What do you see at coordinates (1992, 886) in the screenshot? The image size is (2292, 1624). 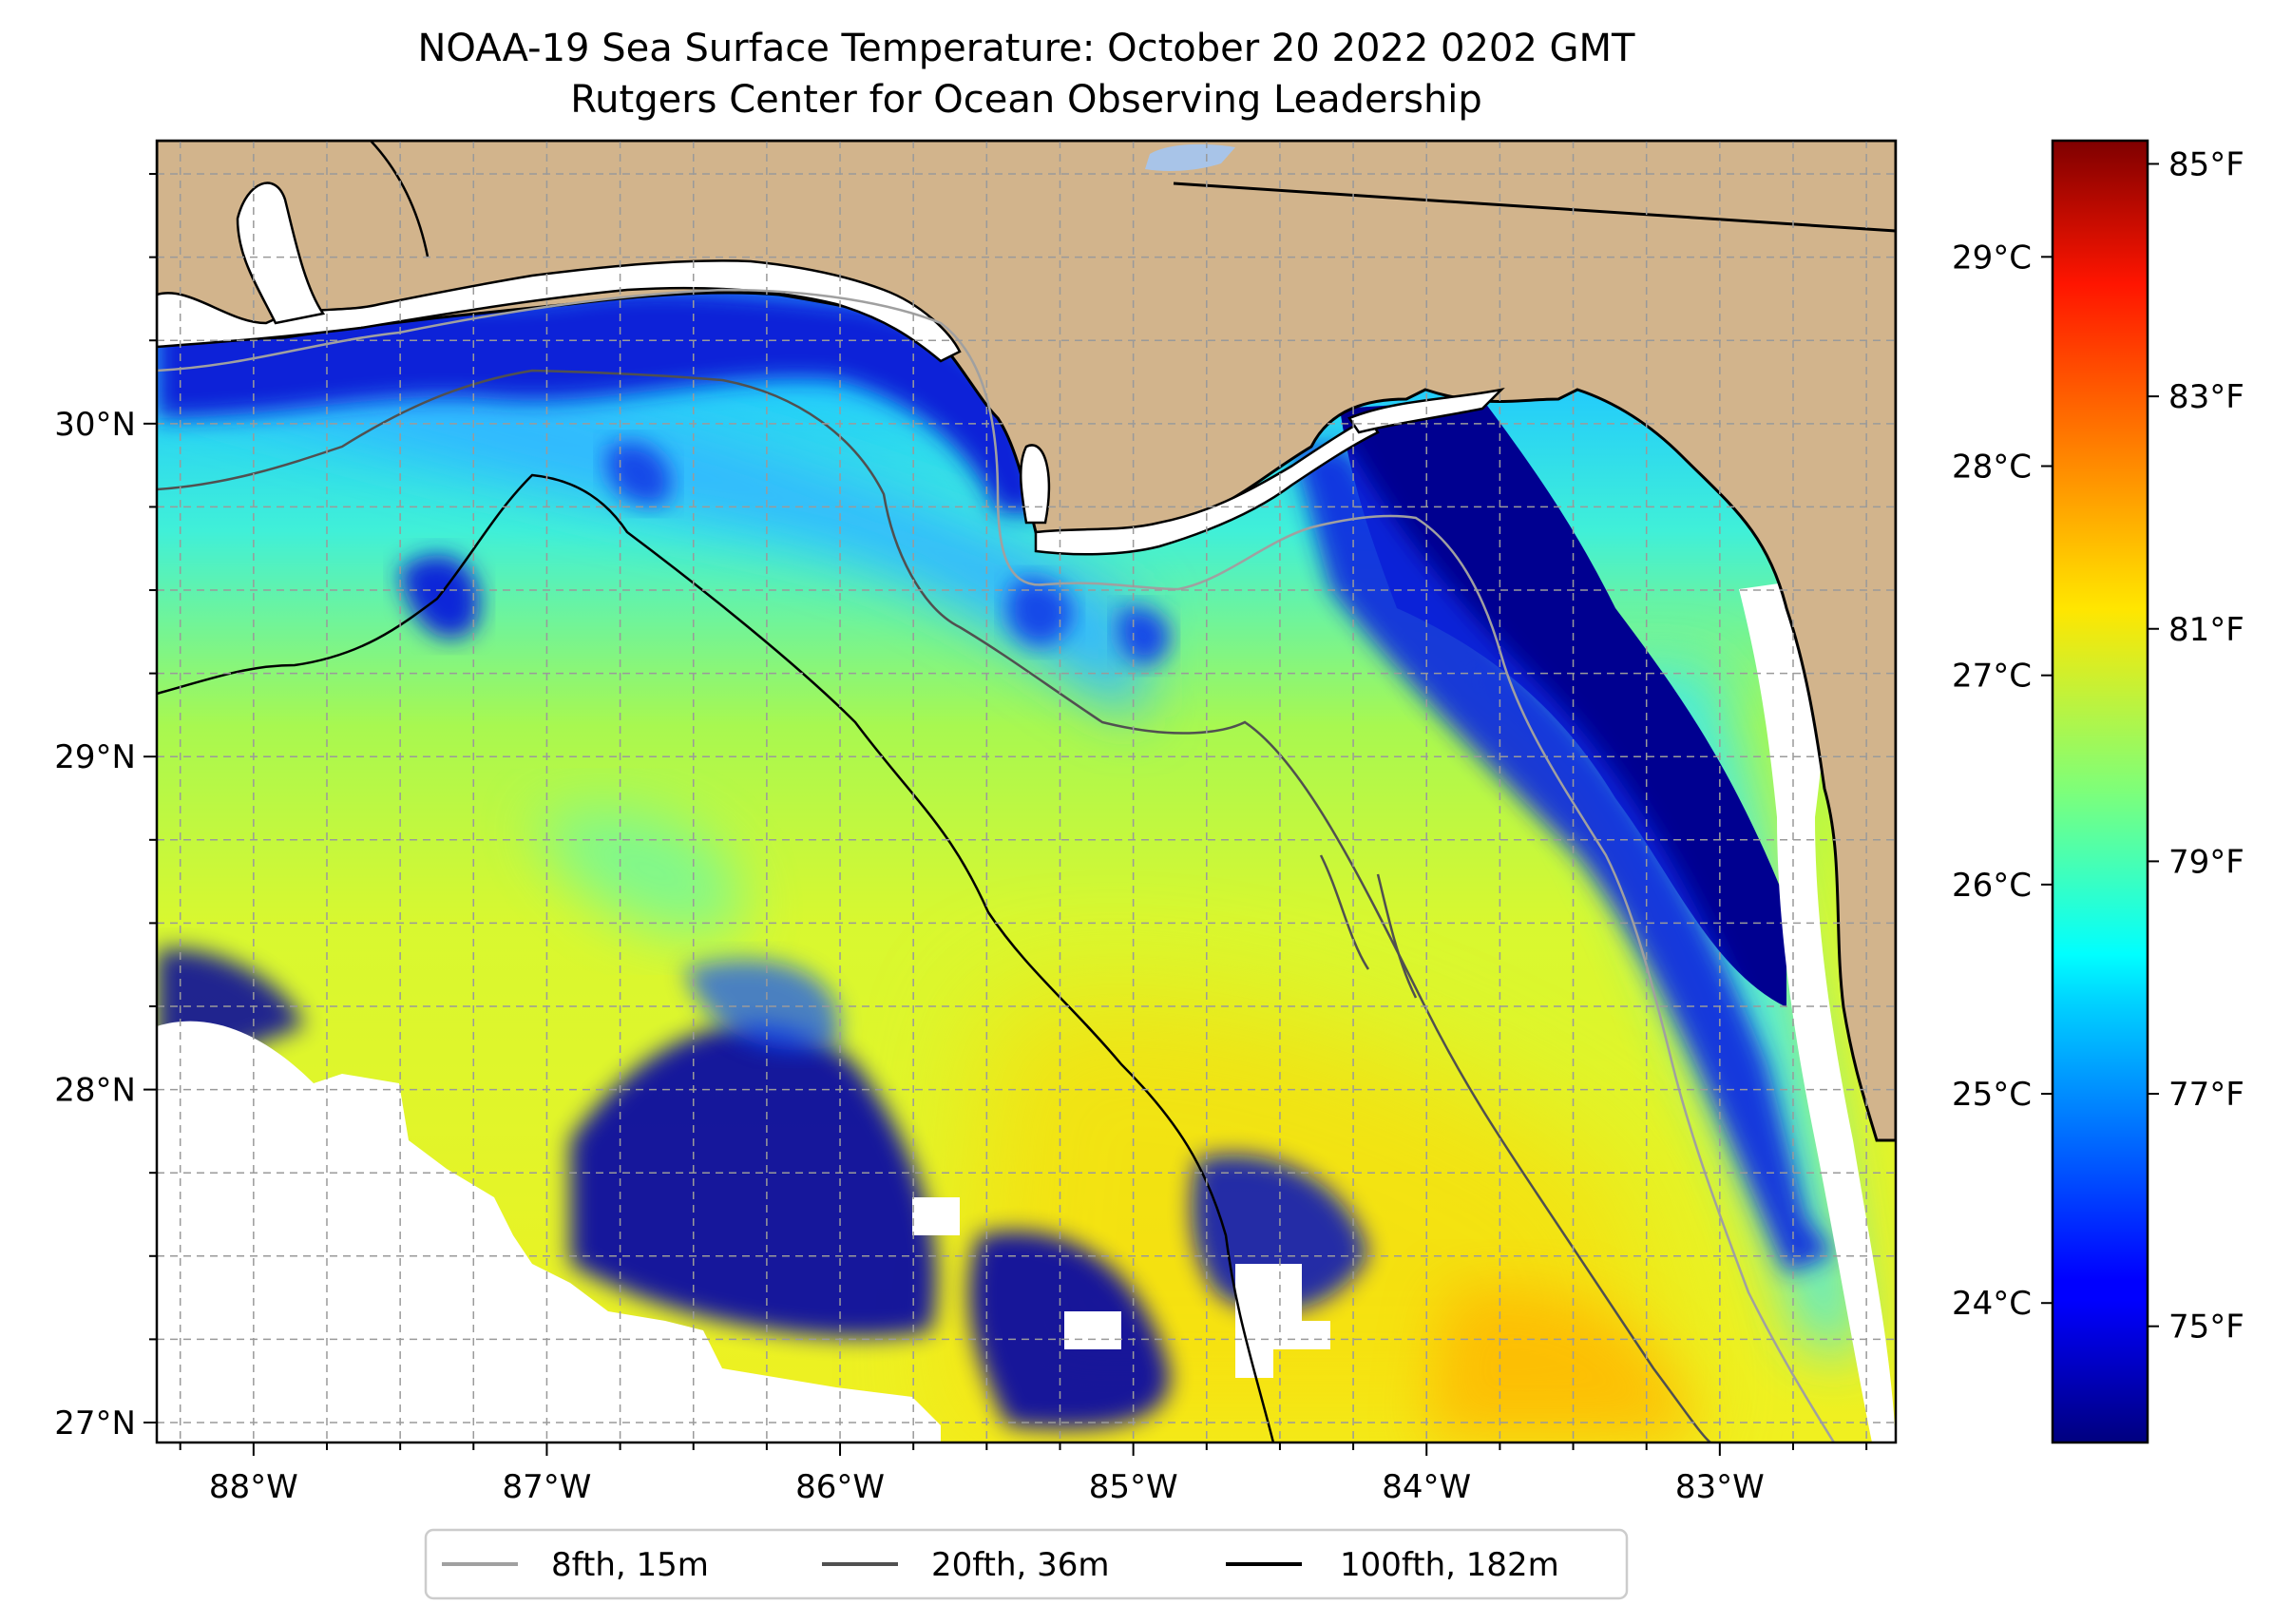 I see `colorbar-c-tick-label: 26°C` at bounding box center [1992, 886].